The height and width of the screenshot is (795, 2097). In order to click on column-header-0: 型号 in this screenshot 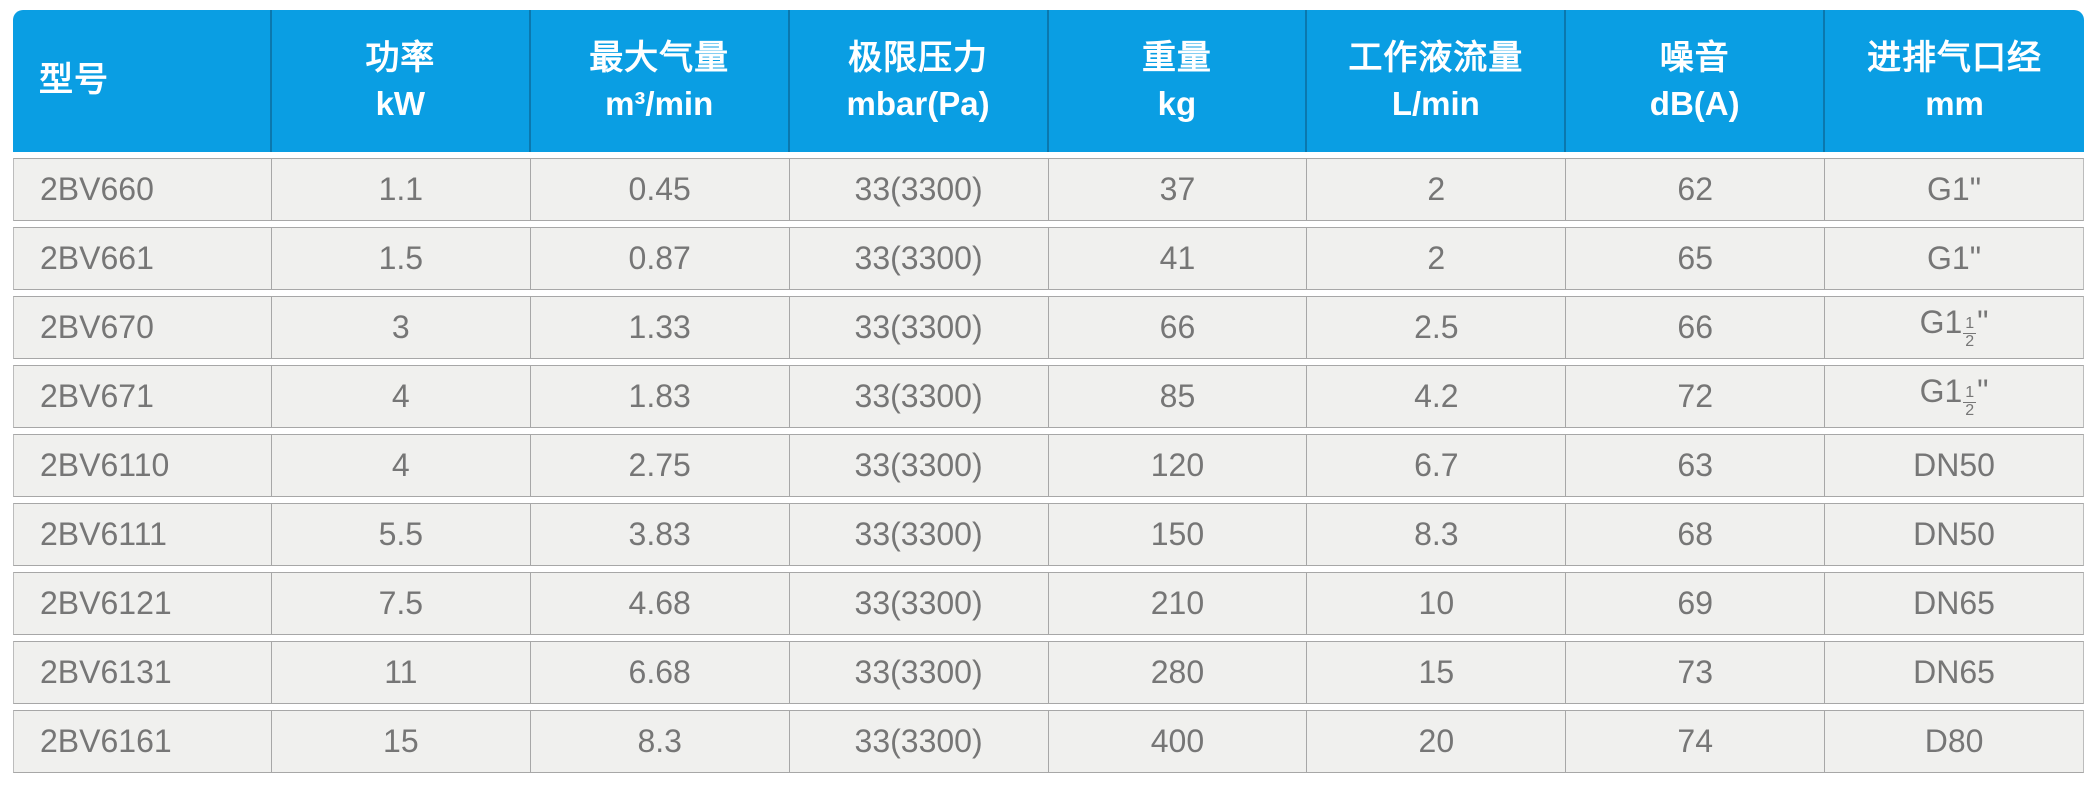, I will do `click(142, 81)`.